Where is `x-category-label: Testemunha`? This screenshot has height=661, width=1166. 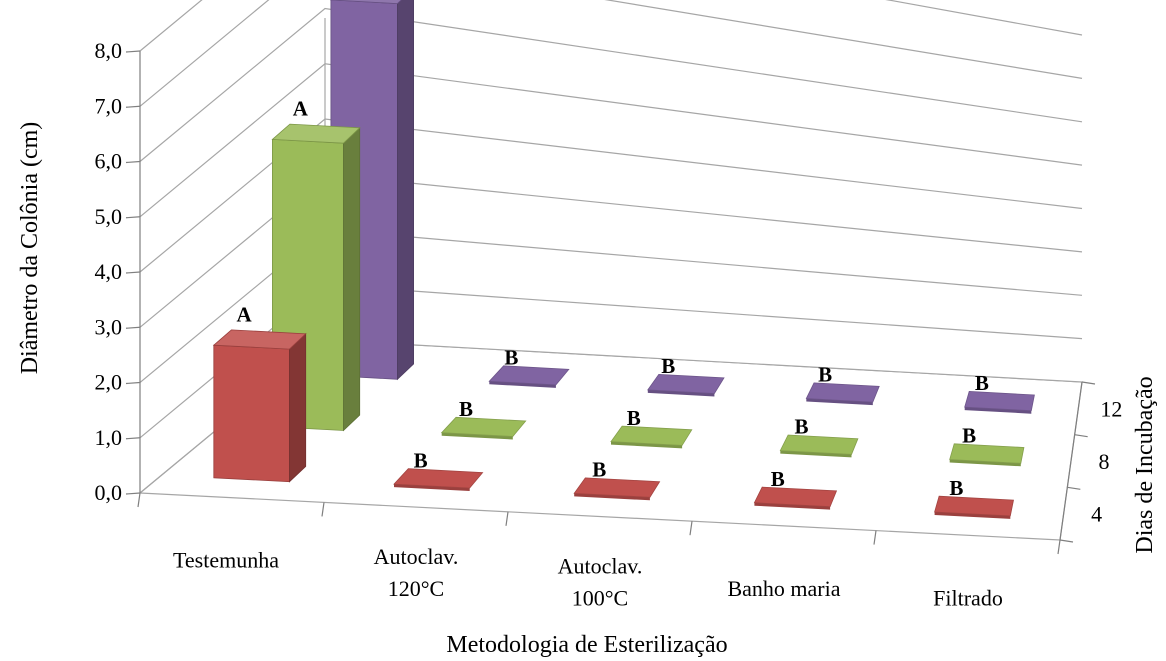 x-category-label: Testemunha is located at coordinates (226, 560).